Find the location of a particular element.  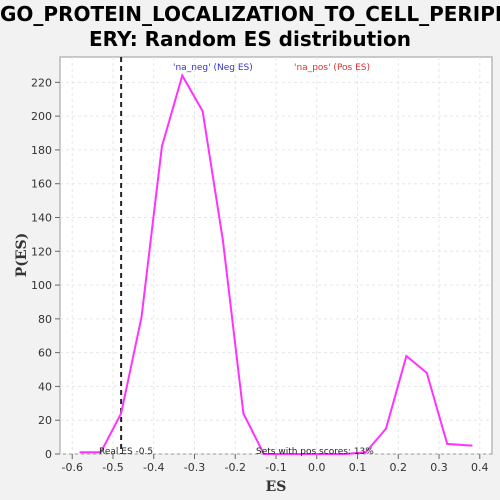

x-tick-label: -0.6 is located at coordinates (71, 467).